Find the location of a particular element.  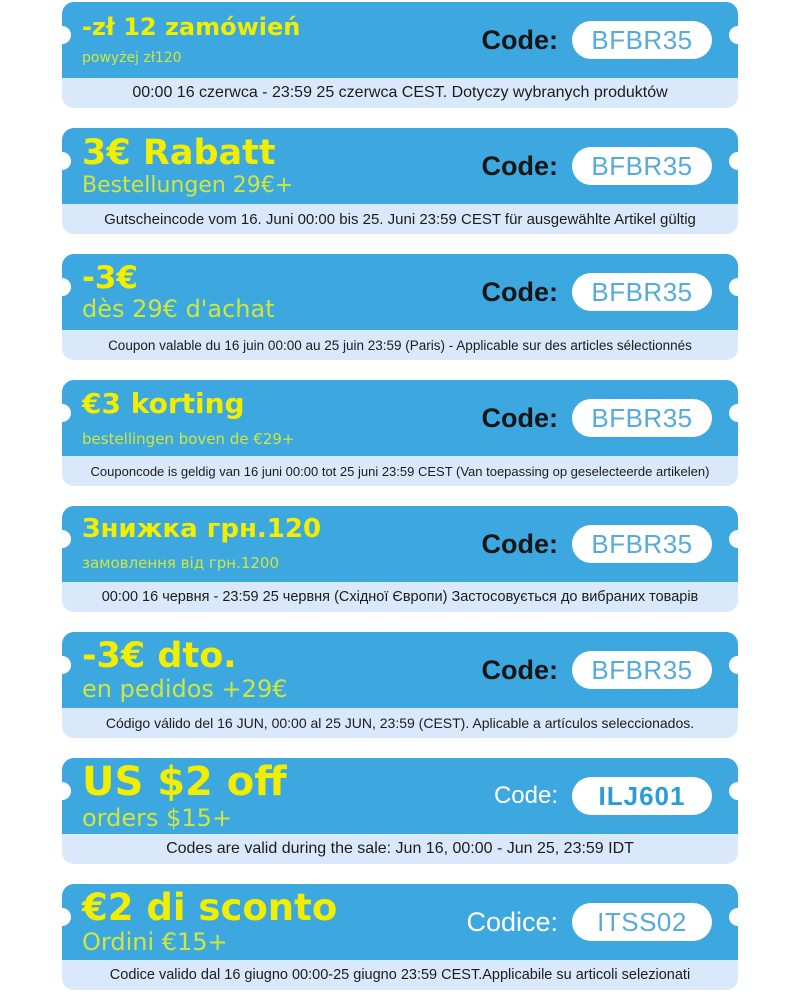

coupon-code: ILJ601 is located at coordinates (642, 795).